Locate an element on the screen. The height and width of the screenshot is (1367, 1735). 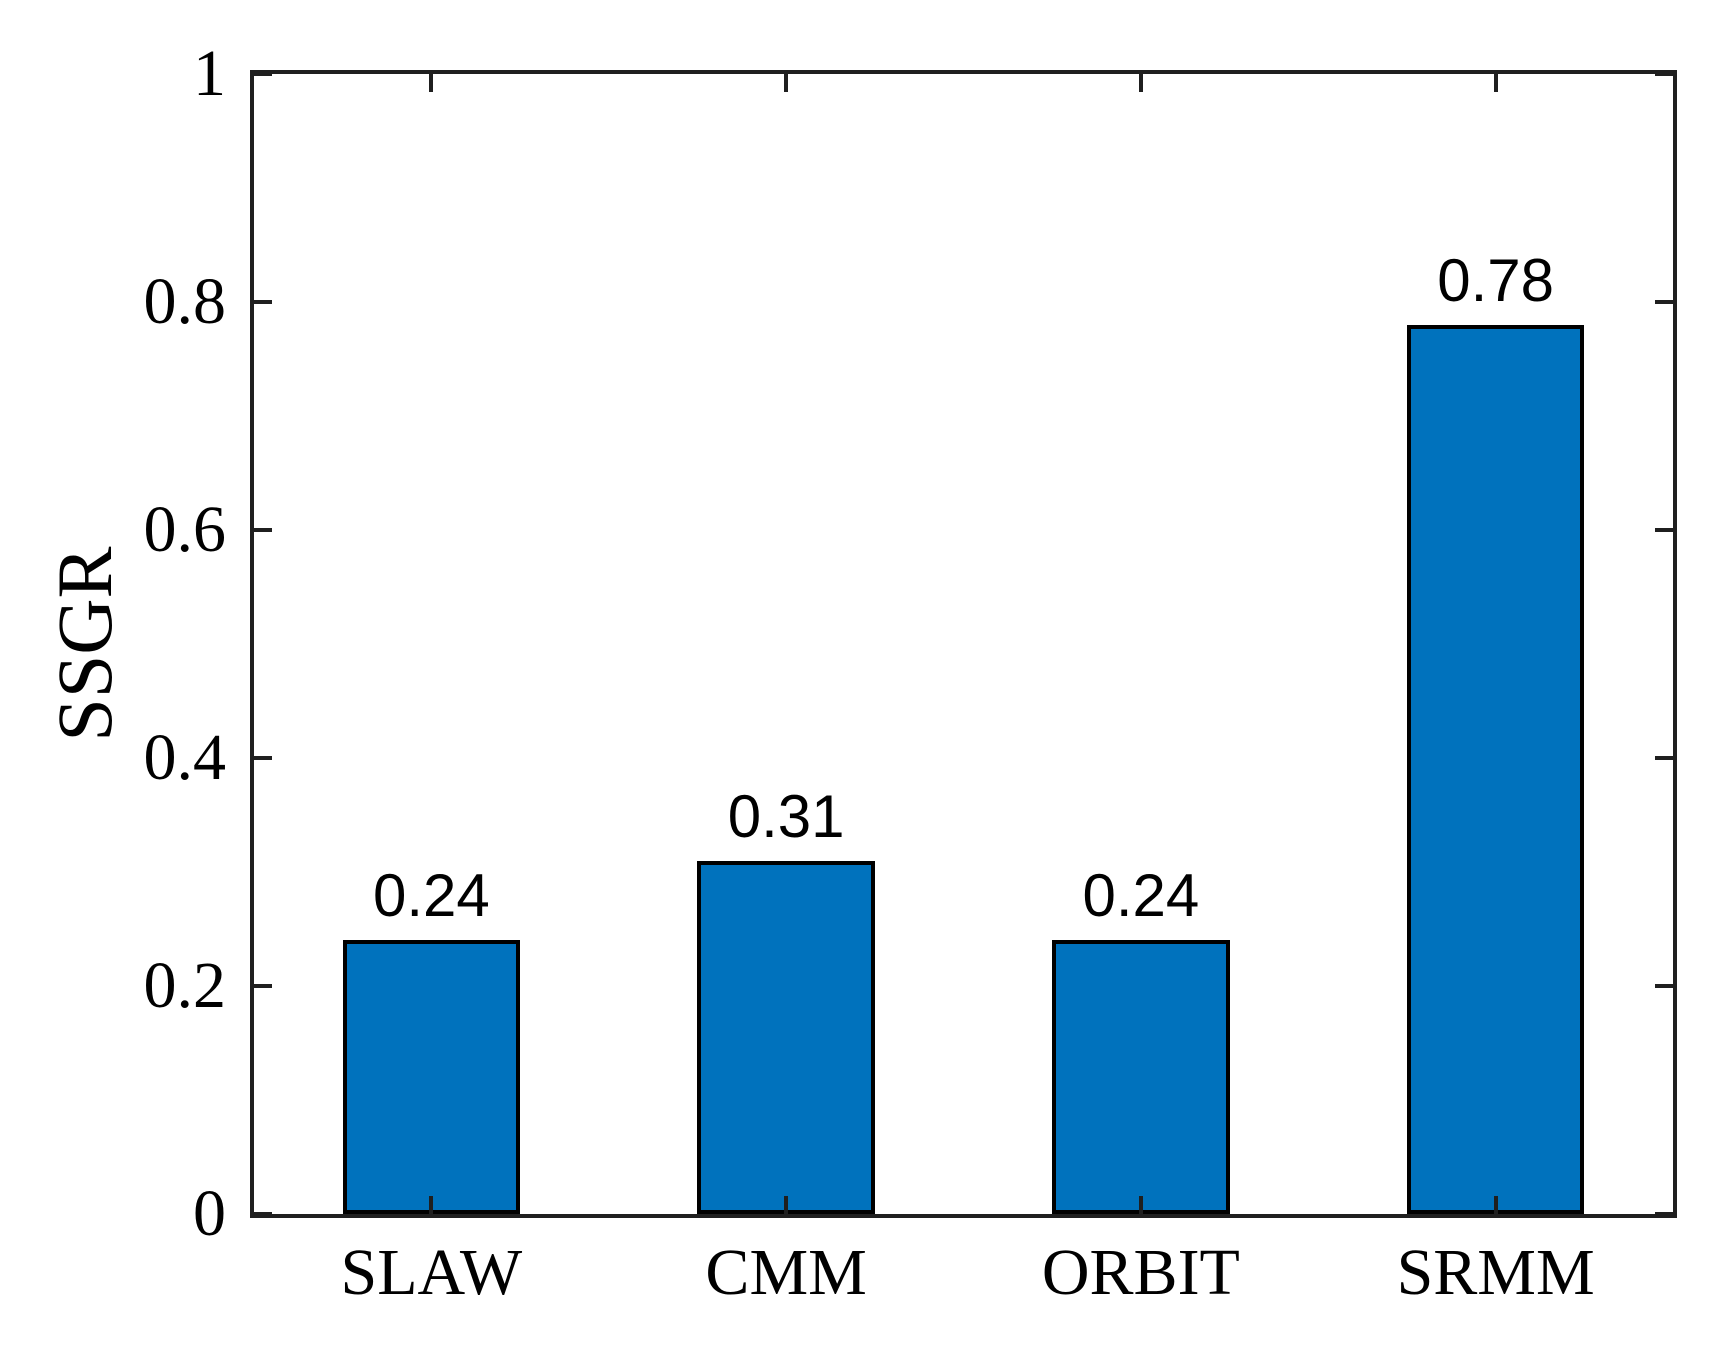
x-tick-label-srmm: SRMM is located at coordinates (1495, 1272).